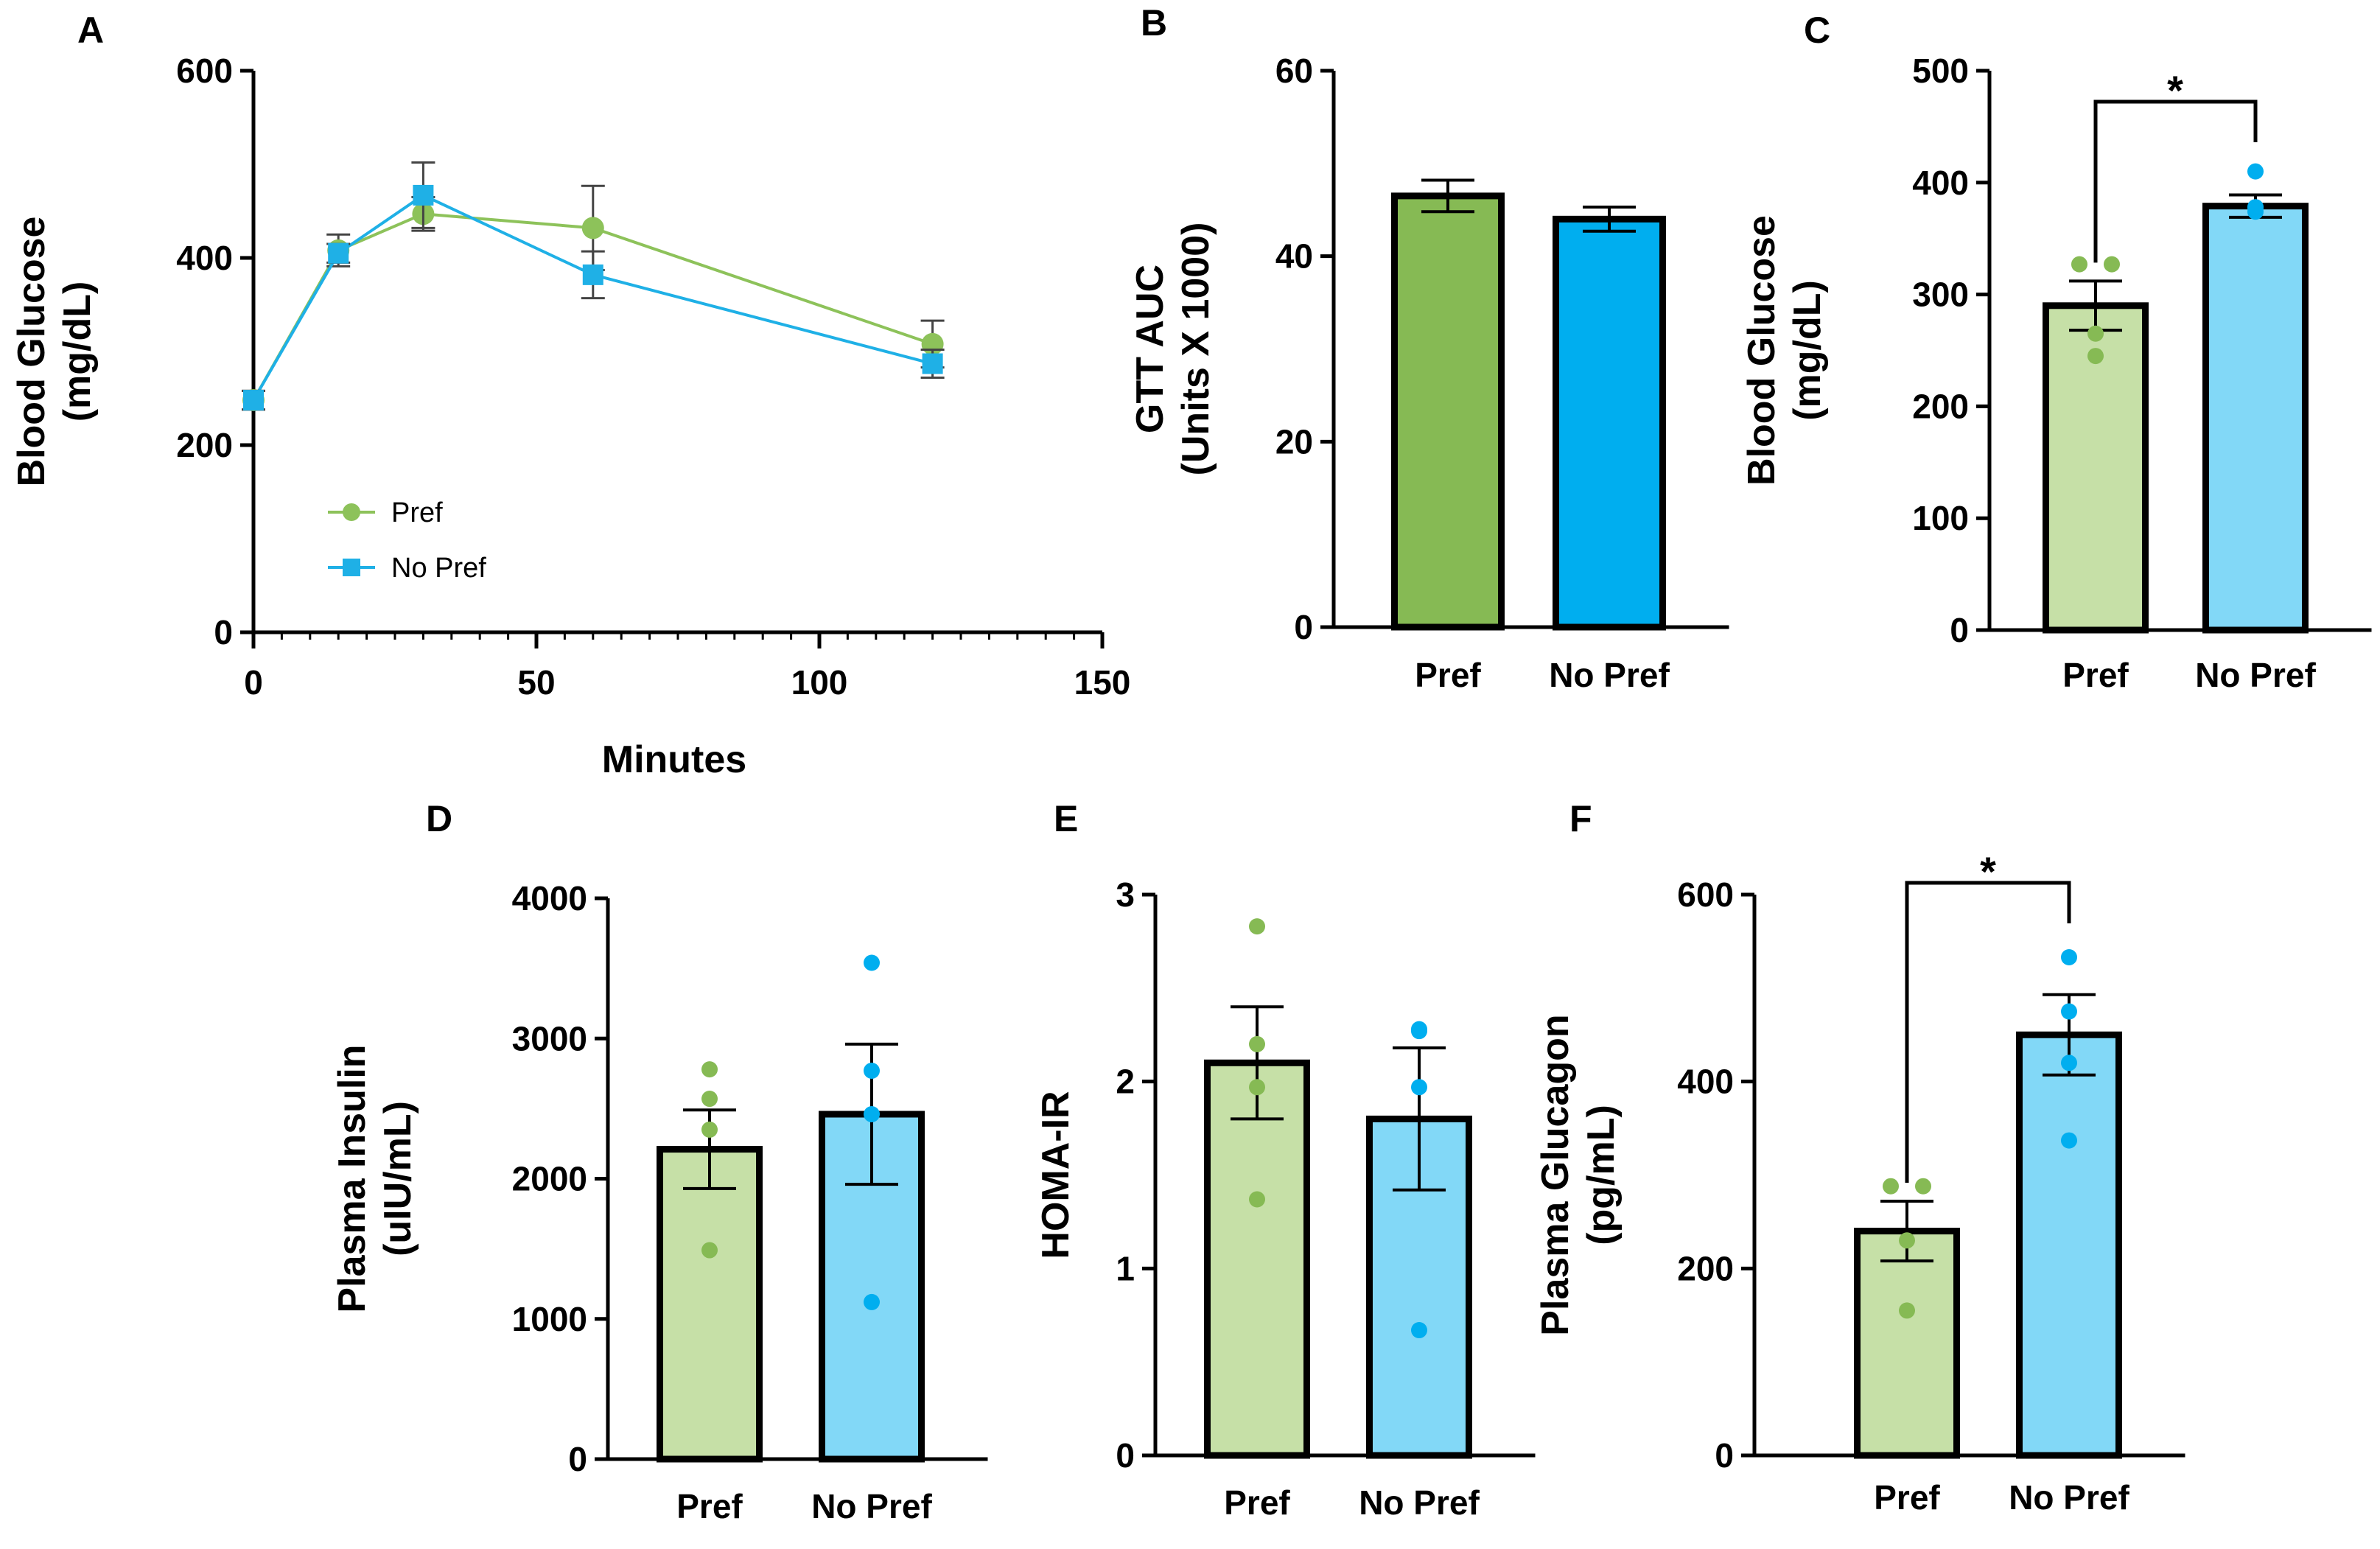  What do you see at coordinates (536, 682) in the screenshot?
I see `x-tick-label: 50` at bounding box center [536, 682].